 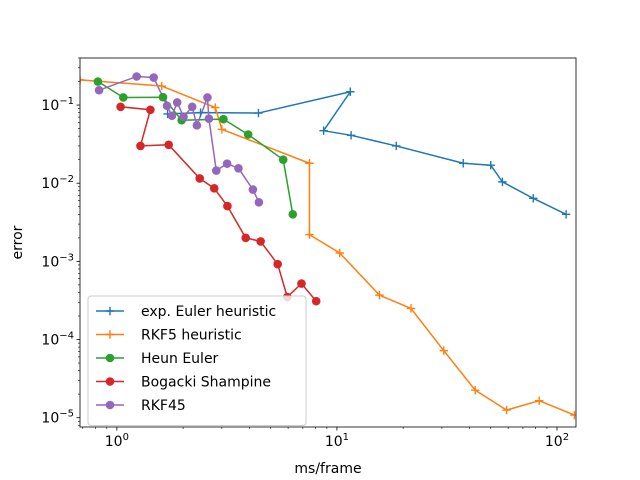 I want to click on x-axis-label: ms/frame, so click(x=327, y=469).